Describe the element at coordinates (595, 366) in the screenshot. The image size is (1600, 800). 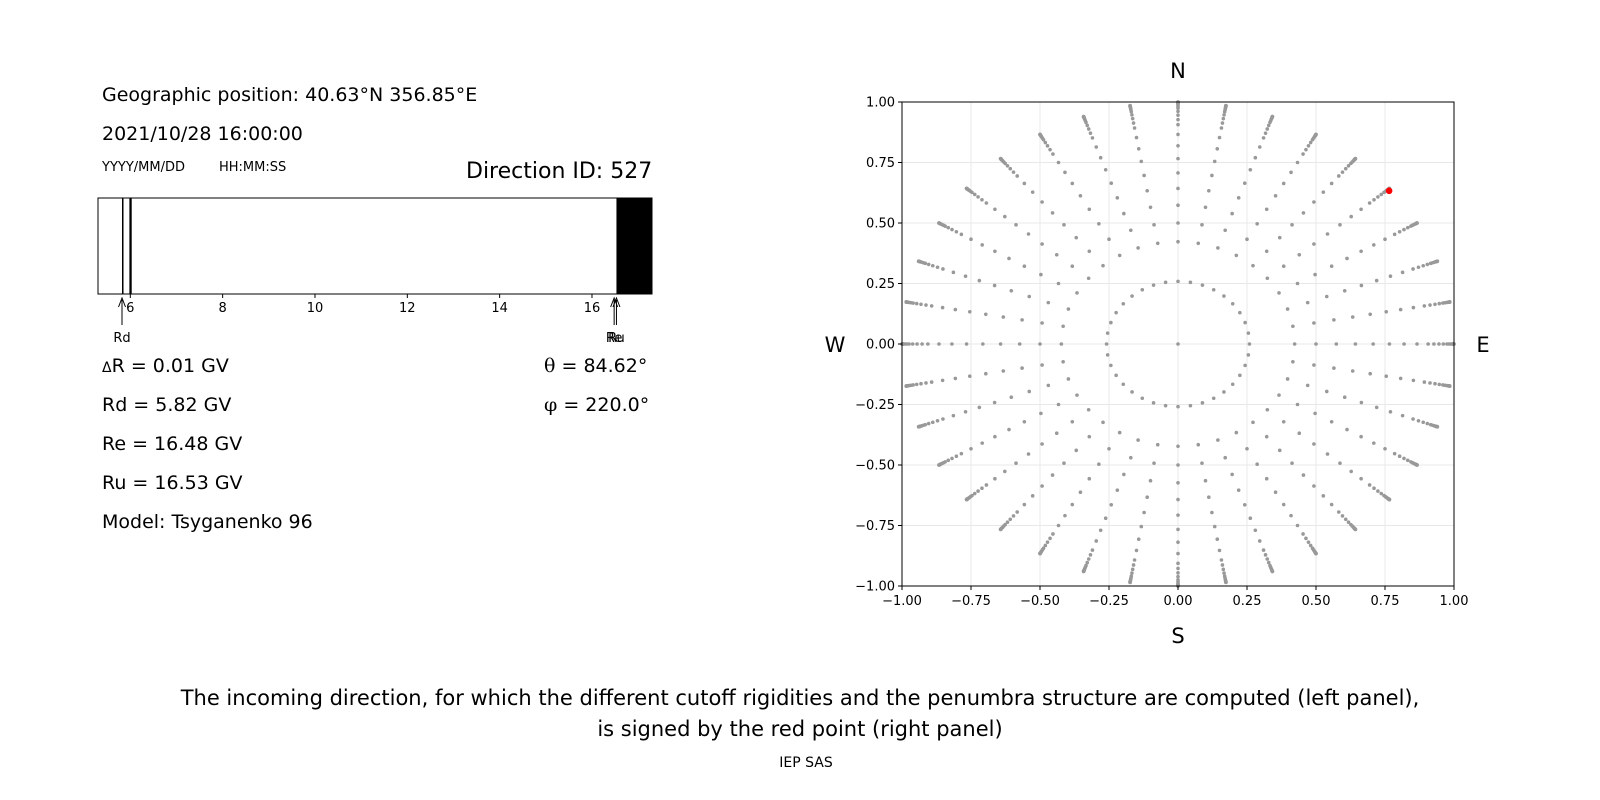
I see `theta-value: θ = 84.62°` at that location.